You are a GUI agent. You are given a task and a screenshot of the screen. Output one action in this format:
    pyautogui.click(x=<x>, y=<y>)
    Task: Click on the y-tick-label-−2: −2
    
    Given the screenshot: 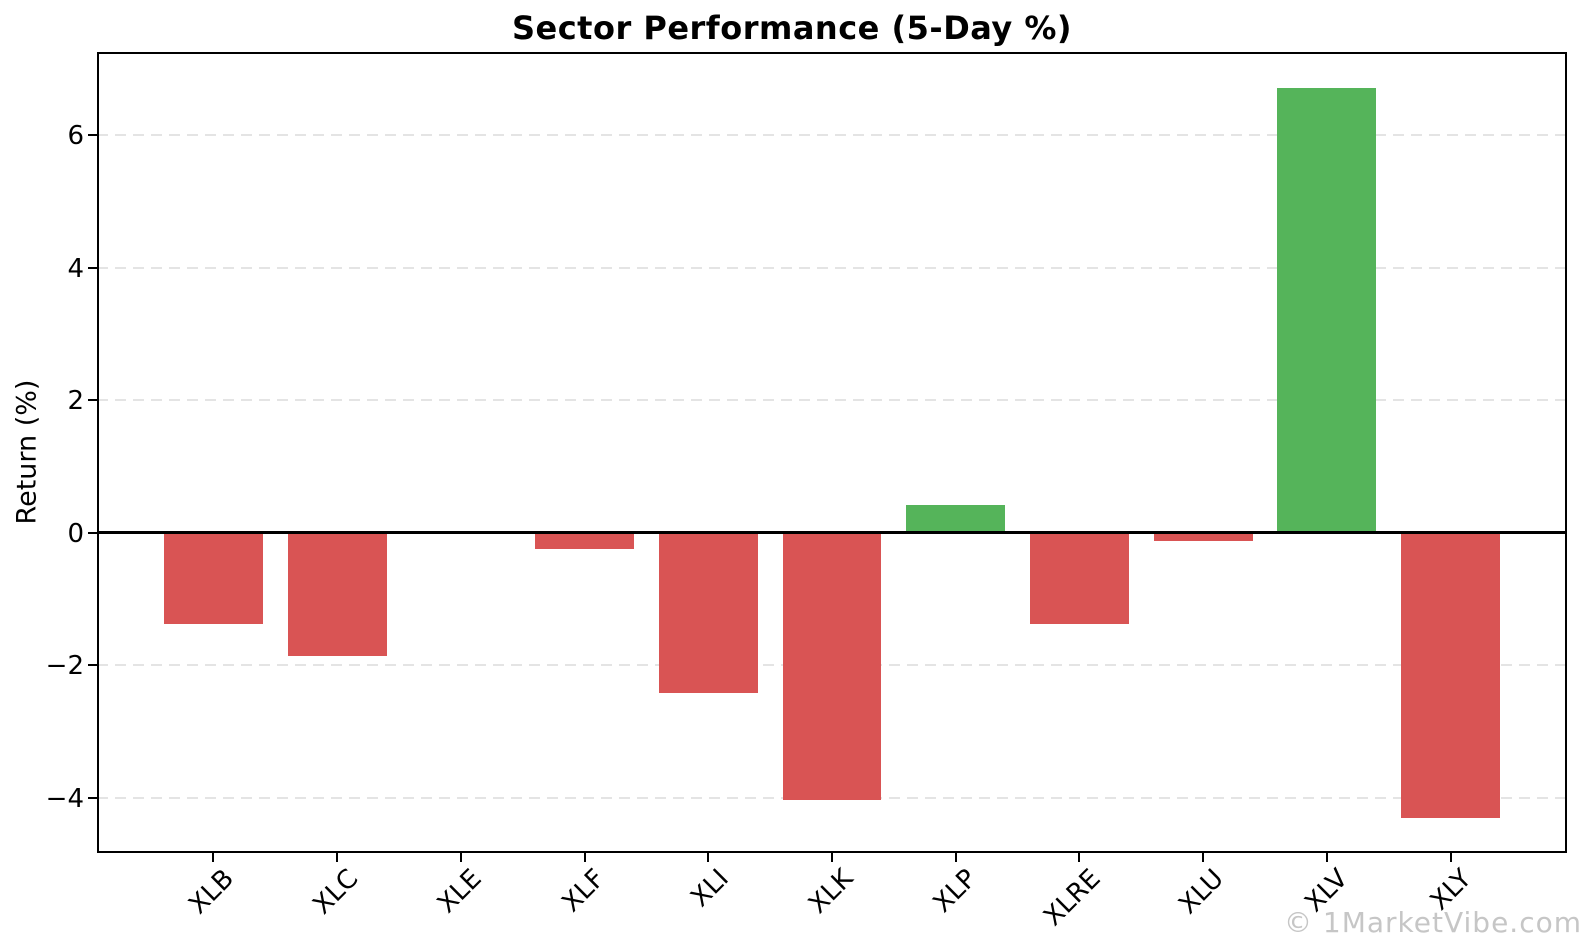 What is the action you would take?
    pyautogui.click(x=64, y=666)
    